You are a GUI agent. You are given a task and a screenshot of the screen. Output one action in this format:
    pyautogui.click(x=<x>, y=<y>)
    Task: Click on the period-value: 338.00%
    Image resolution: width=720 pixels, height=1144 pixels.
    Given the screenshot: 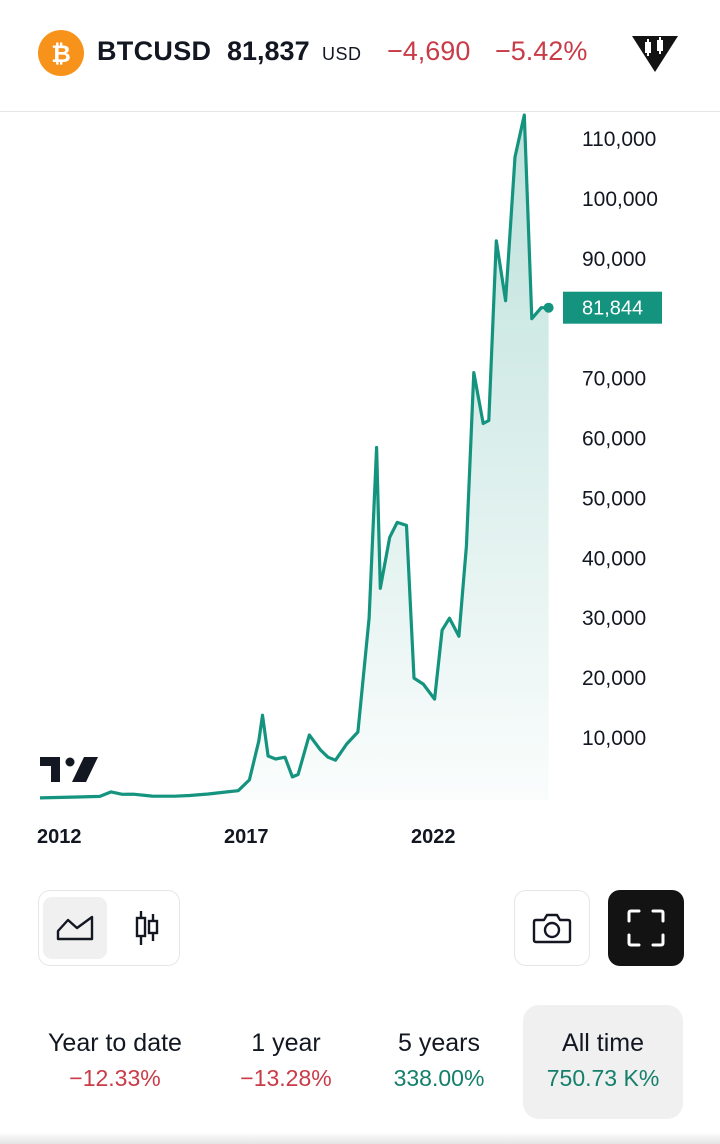 What is the action you would take?
    pyautogui.click(x=439, y=1078)
    